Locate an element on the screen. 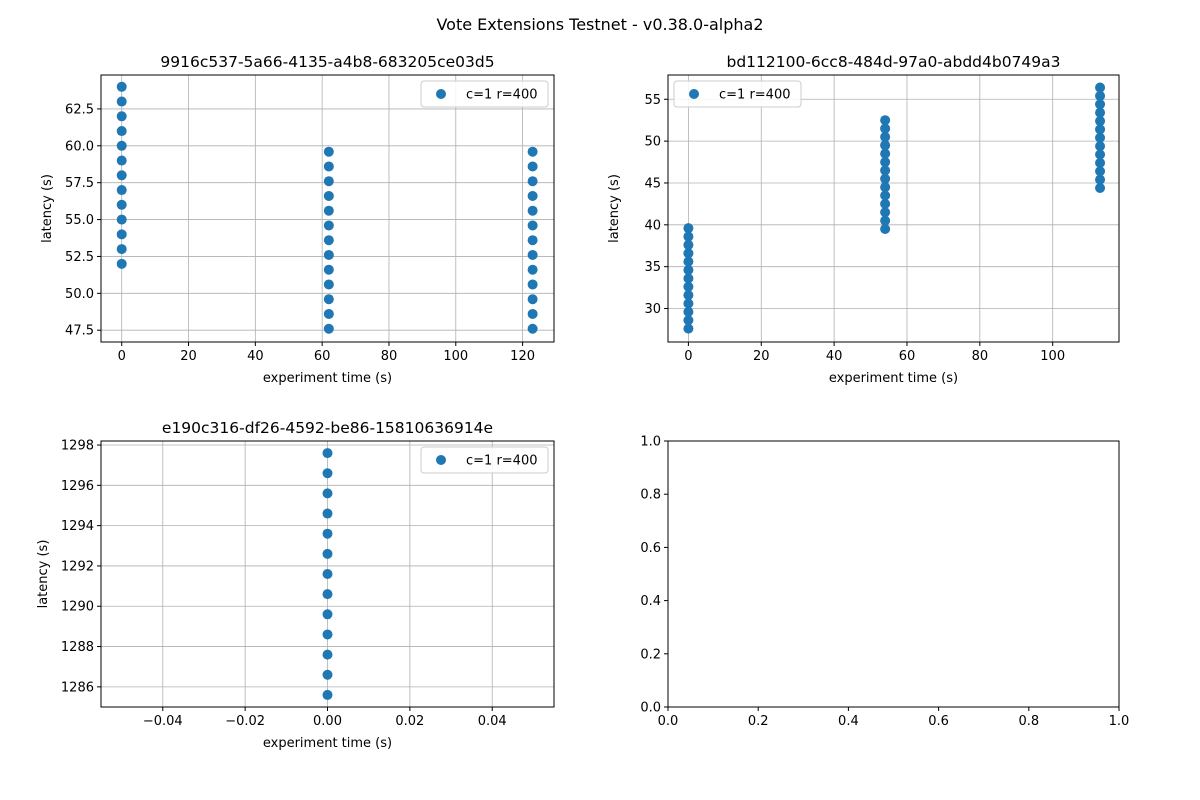 The height and width of the screenshot is (800, 1200). x-tick-label: 60 is located at coordinates (322, 356).